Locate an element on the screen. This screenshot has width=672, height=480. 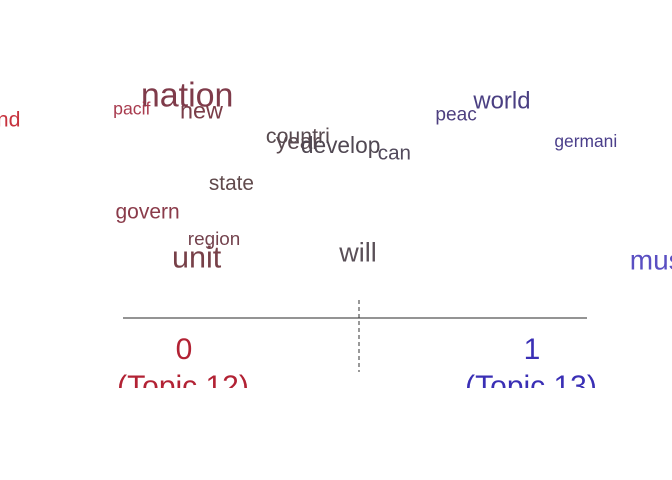
axis-end-value: 0 is located at coordinates (184, 349).